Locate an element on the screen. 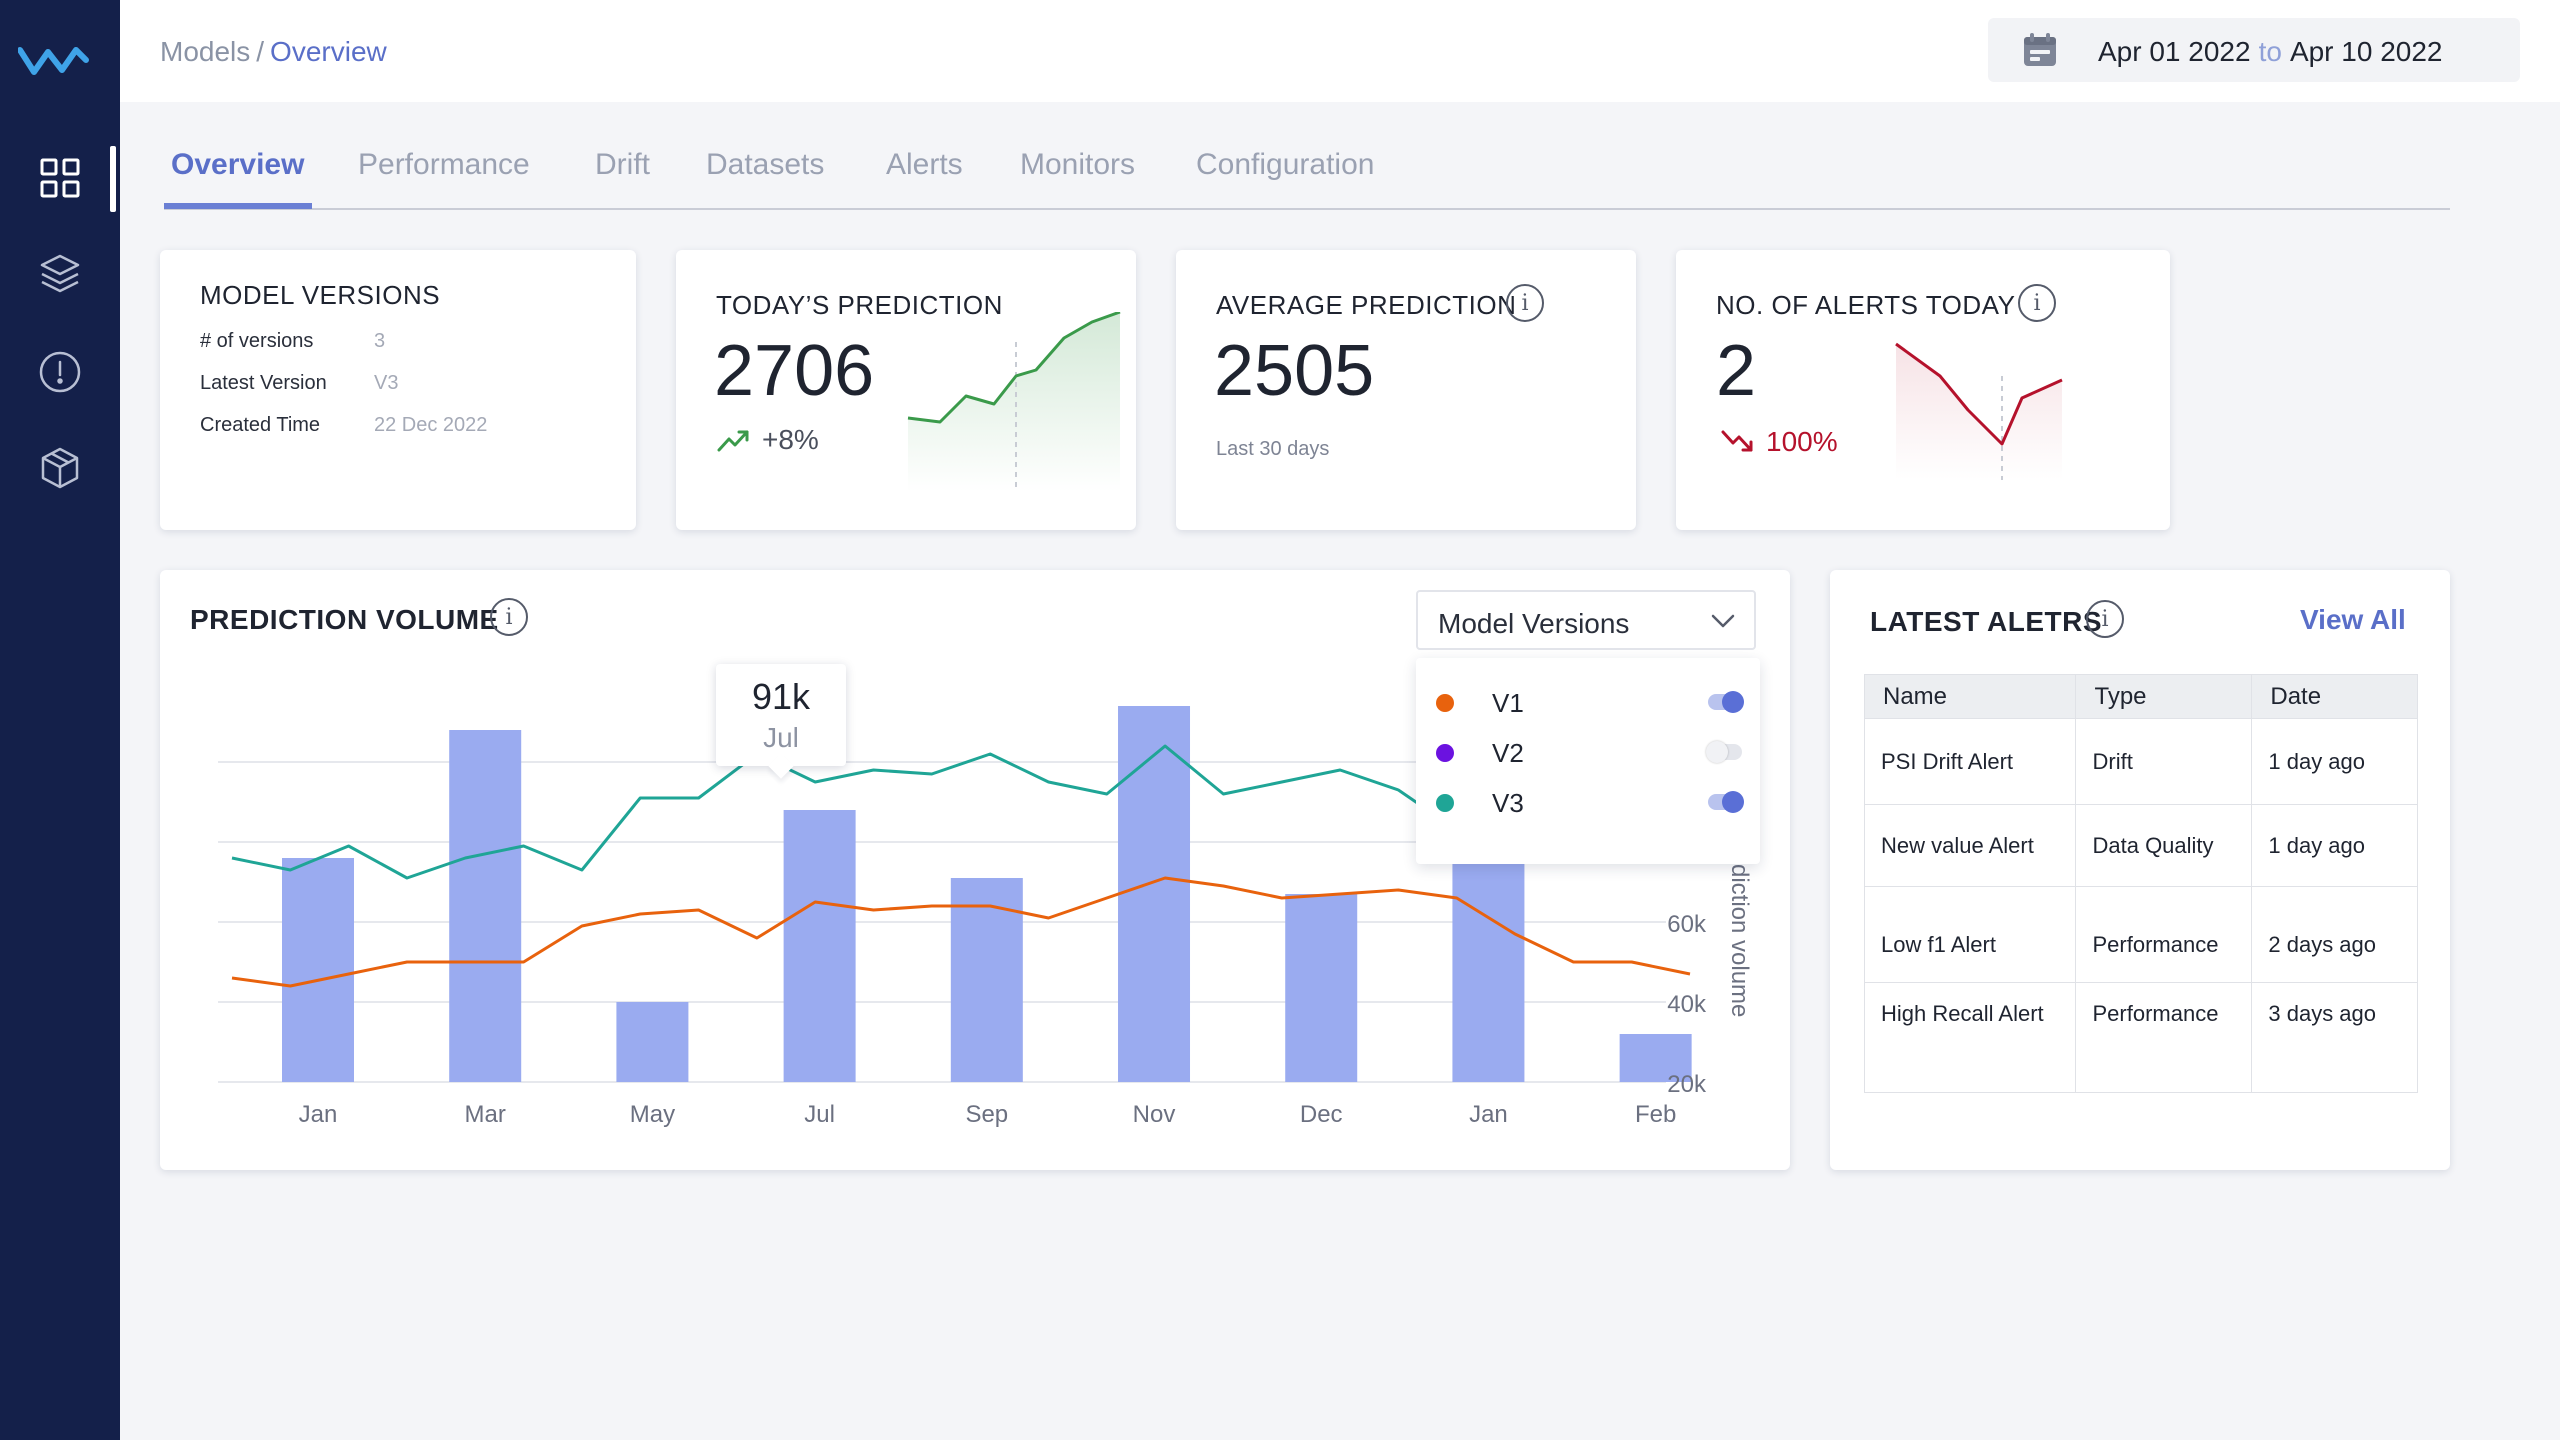  average-prediction-value: 2505 is located at coordinates (1294, 371).